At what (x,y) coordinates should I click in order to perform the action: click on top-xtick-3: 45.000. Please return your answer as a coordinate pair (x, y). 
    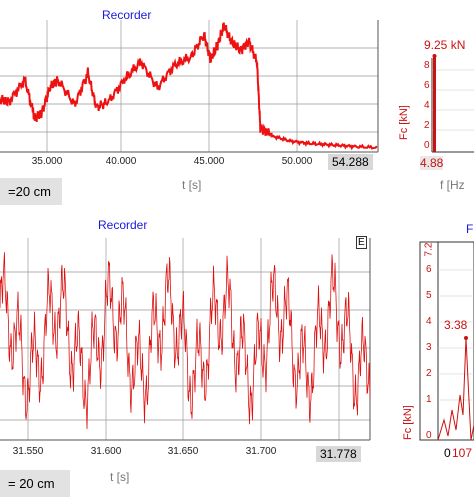
    Looking at the image, I should click on (209, 161).